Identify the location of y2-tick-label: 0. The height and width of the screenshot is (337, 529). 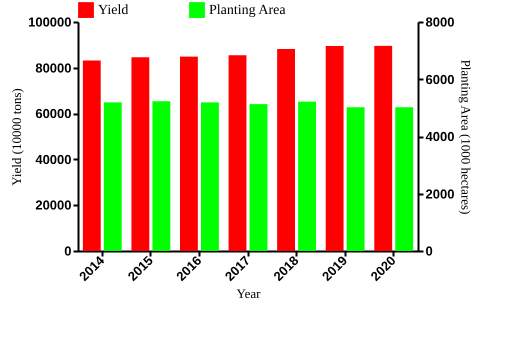
(429, 251).